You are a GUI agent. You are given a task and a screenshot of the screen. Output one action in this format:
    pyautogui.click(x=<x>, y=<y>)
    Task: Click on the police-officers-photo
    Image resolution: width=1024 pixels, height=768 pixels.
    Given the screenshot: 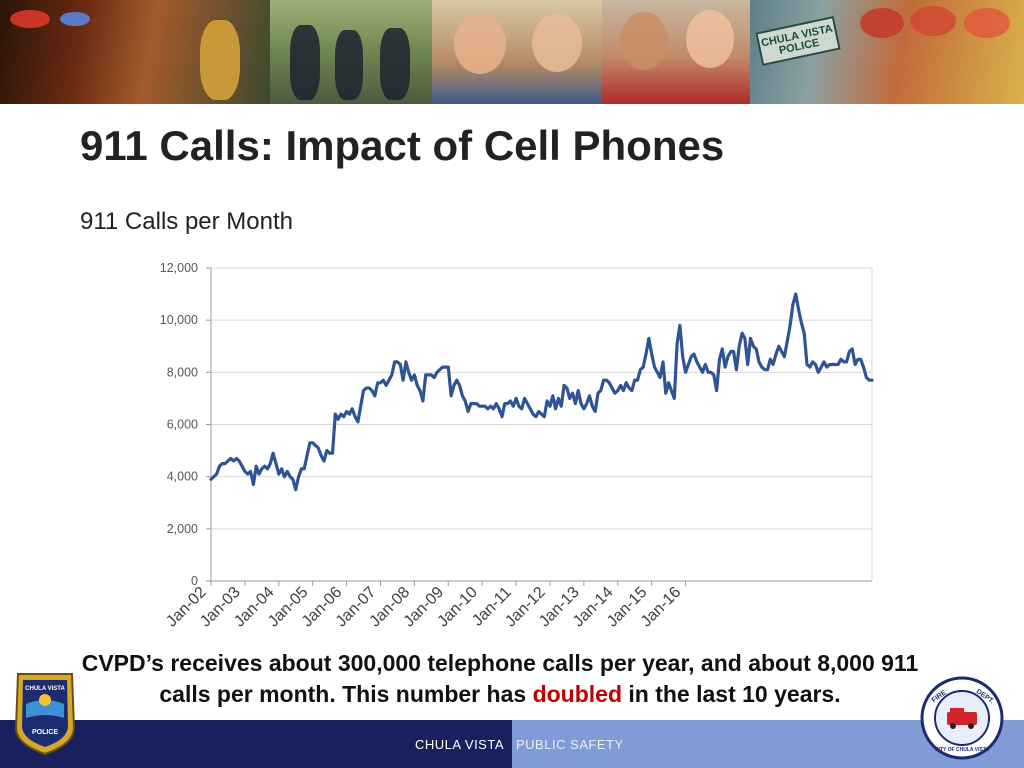 What is the action you would take?
    pyautogui.click(x=351, y=52)
    